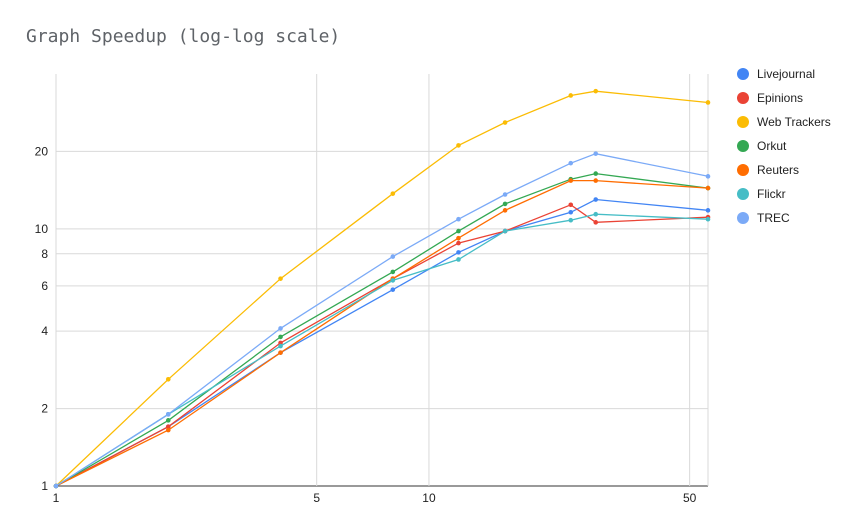  Describe the element at coordinates (743, 146) in the screenshot. I see `legend-marker-orkut` at that location.